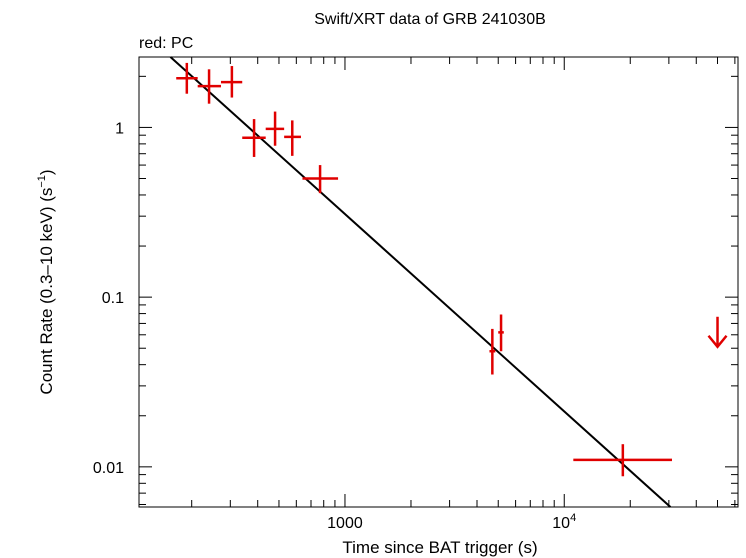 Image resolution: width=746 pixels, height=558 pixels. Describe the element at coordinates (430, 19) in the screenshot. I see `chart-title: Swift/XRT data of GRB 241030B` at that location.